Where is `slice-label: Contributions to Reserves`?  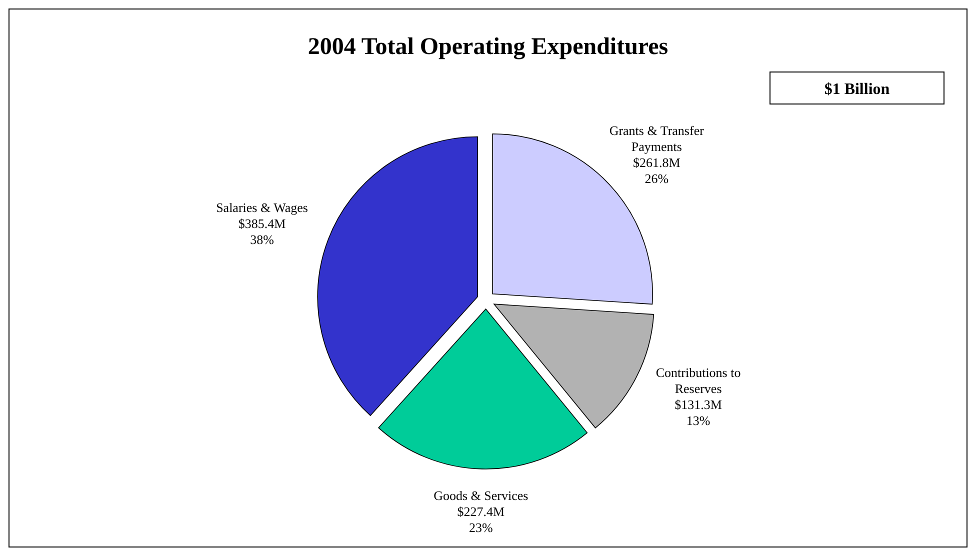
slice-label: Contributions to Reserves is located at coordinates (698, 380).